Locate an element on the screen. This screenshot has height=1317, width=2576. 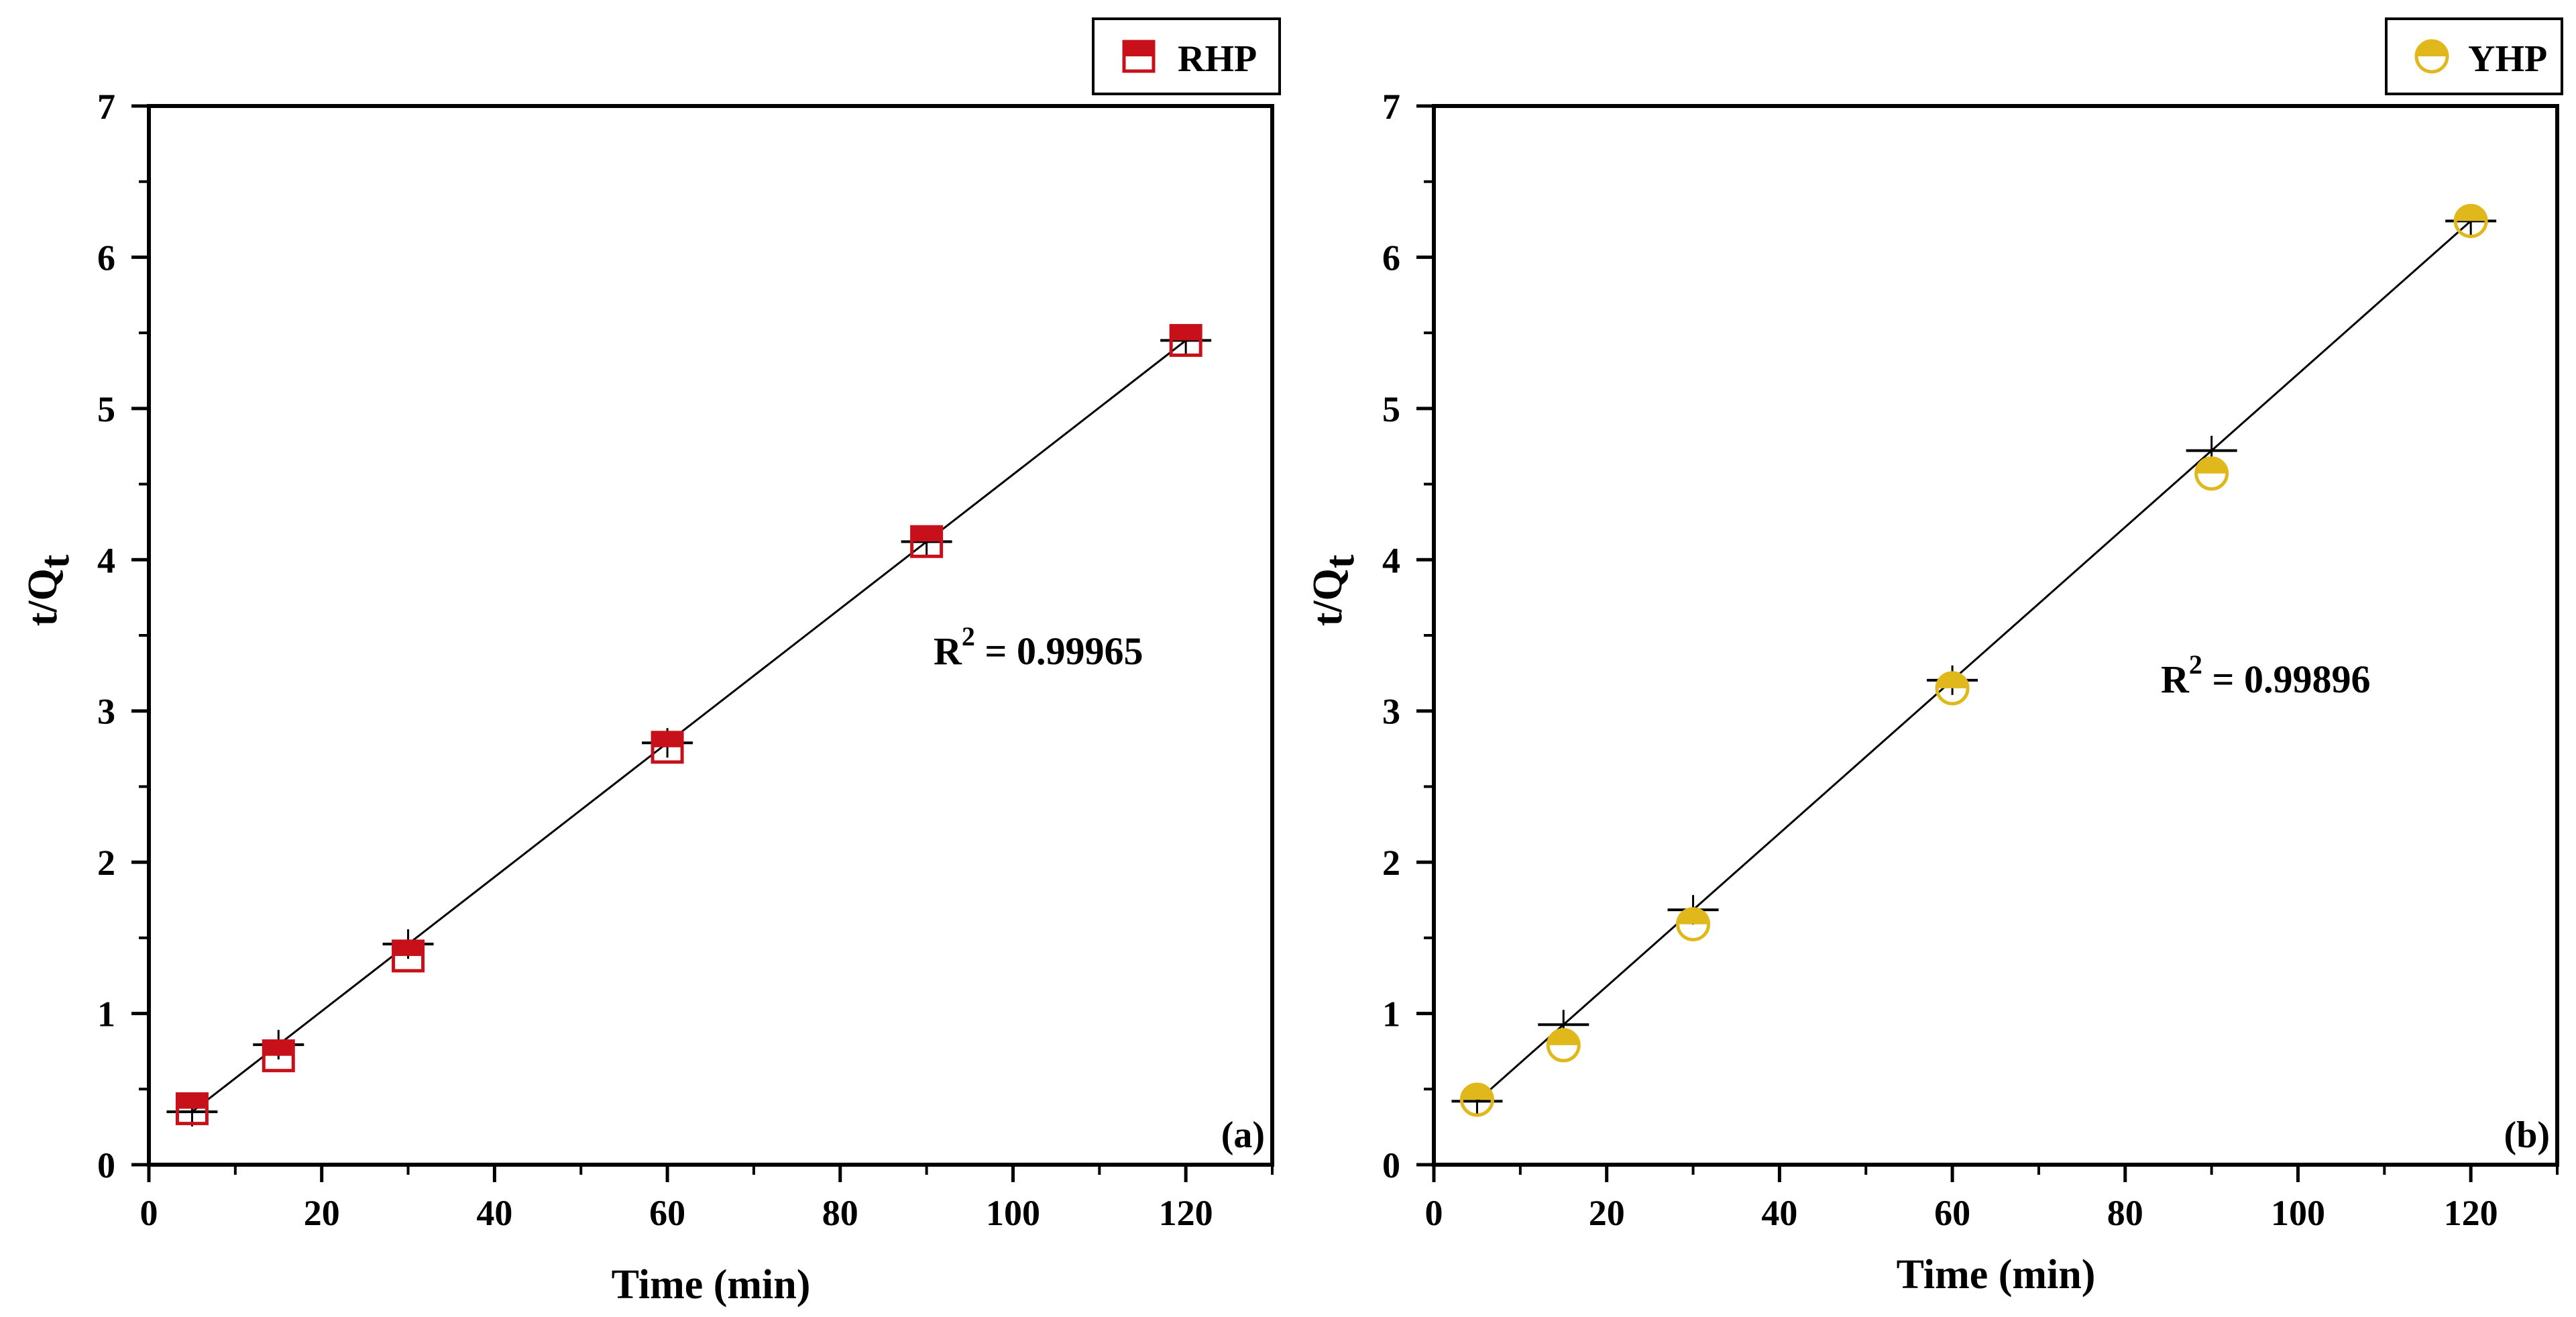
legend: RHP is located at coordinates (1186, 56).